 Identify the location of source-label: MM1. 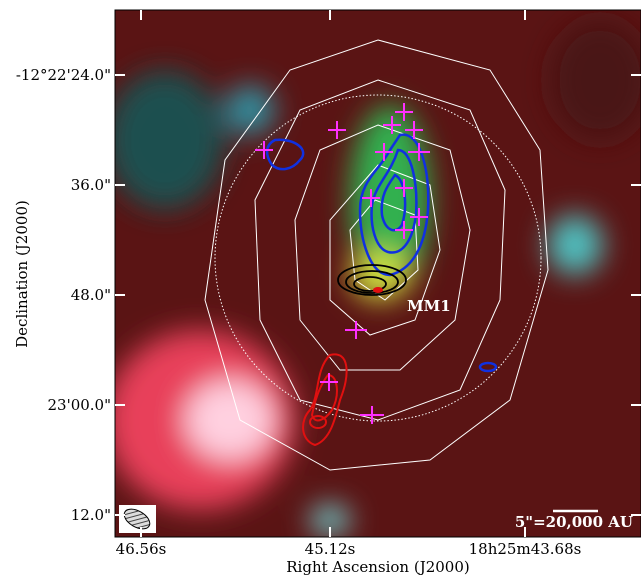
(429, 306).